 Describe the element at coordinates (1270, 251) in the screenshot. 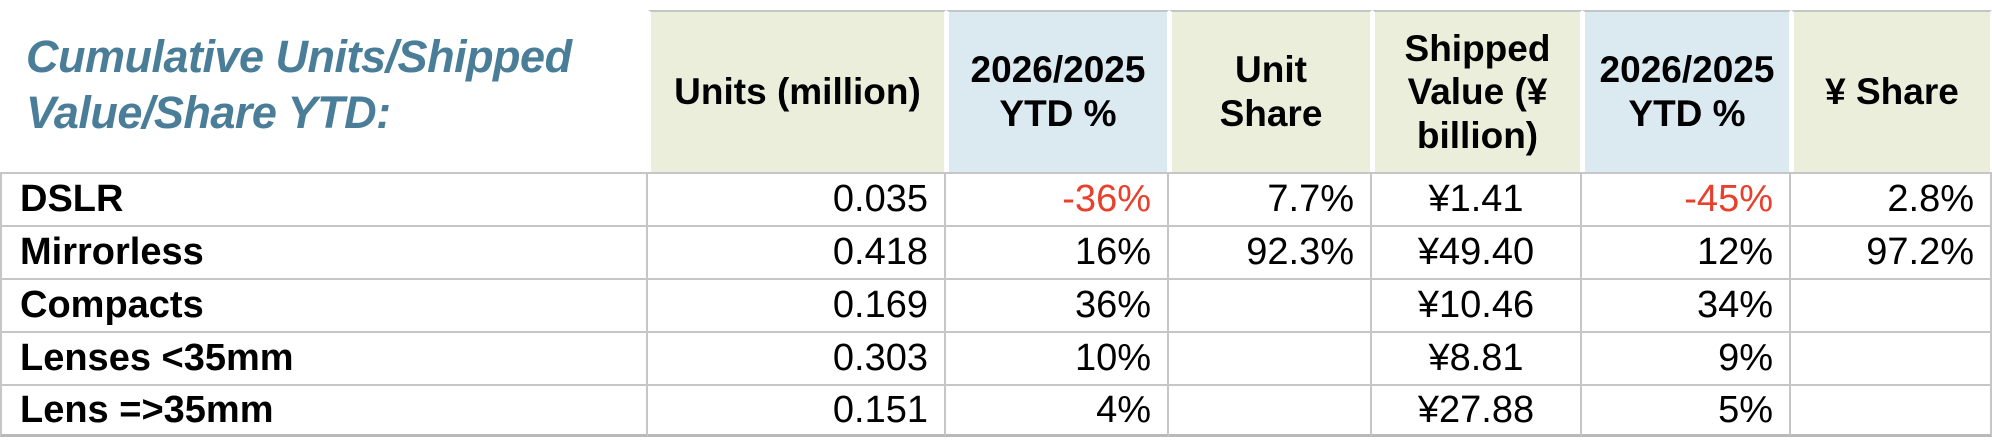

I see `cell-unit-share: 92.3%` at that location.